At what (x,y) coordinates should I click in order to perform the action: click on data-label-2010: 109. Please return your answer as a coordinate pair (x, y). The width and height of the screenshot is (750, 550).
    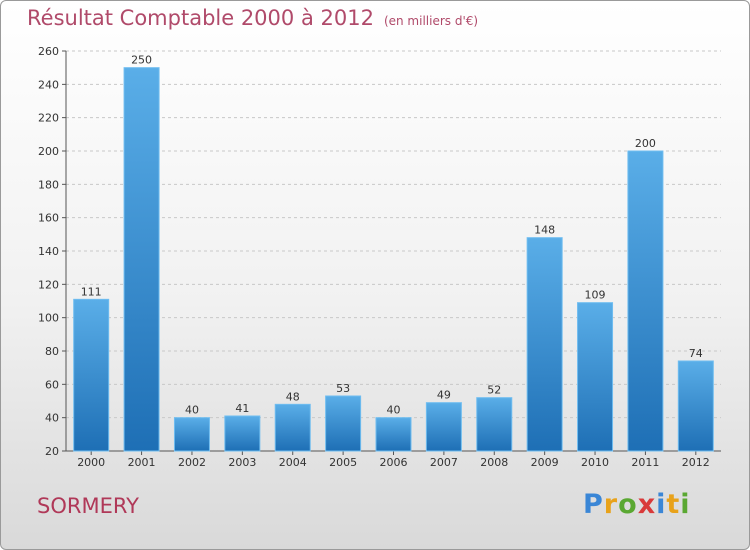
    Looking at the image, I should click on (595, 295).